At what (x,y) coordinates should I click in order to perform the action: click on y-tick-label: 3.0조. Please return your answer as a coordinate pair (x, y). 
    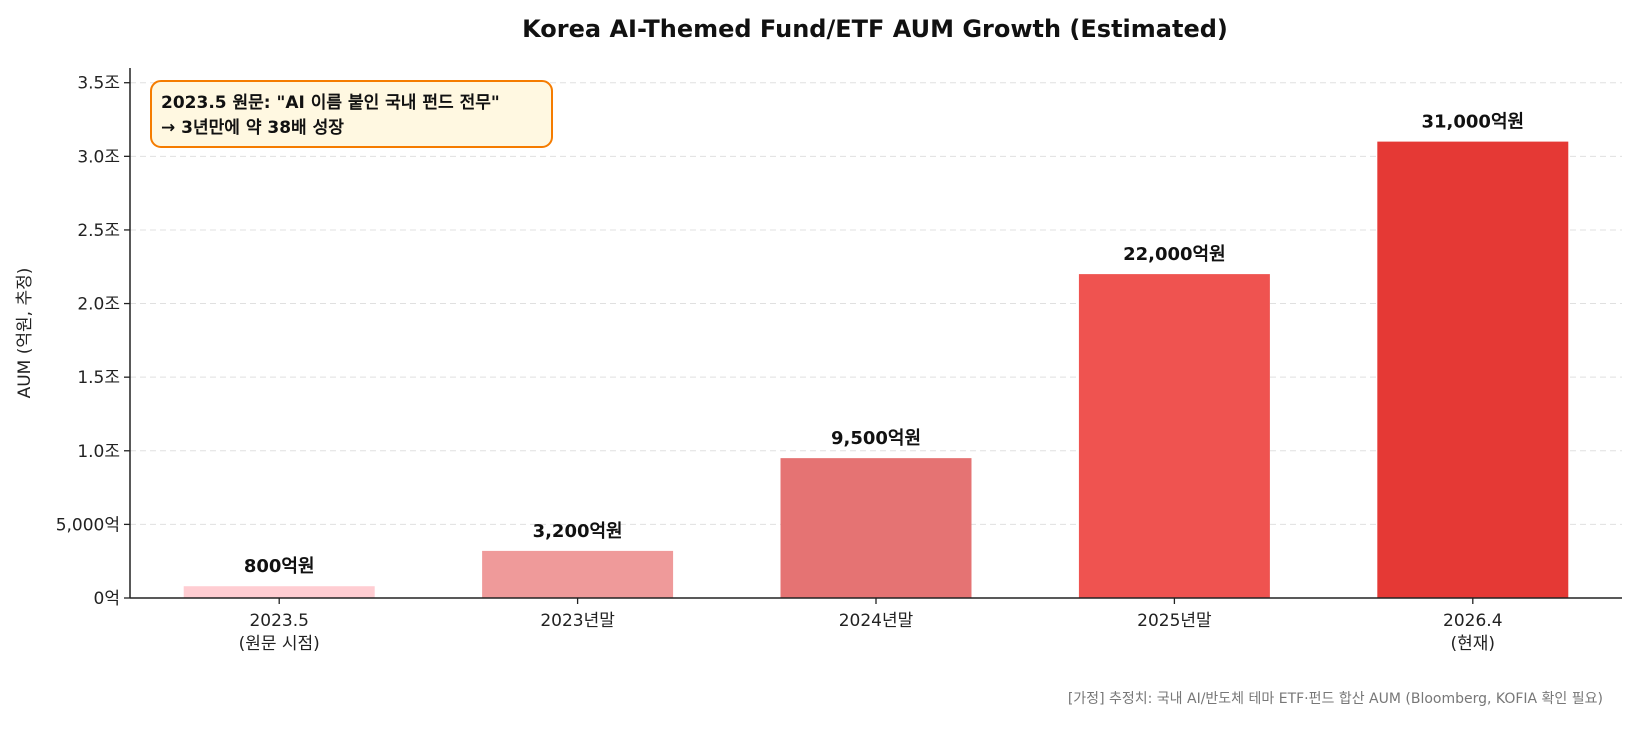
    Looking at the image, I should click on (98, 157).